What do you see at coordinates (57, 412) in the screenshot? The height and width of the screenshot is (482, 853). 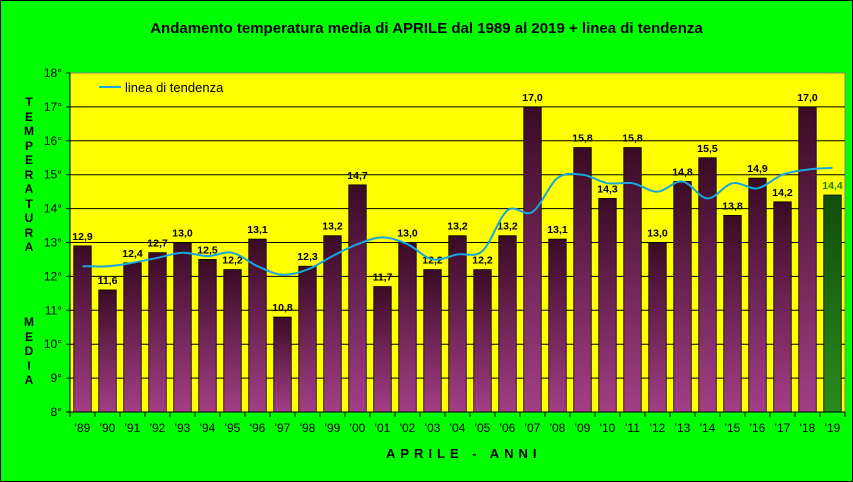 I see `y-tick-label: 8°` at bounding box center [57, 412].